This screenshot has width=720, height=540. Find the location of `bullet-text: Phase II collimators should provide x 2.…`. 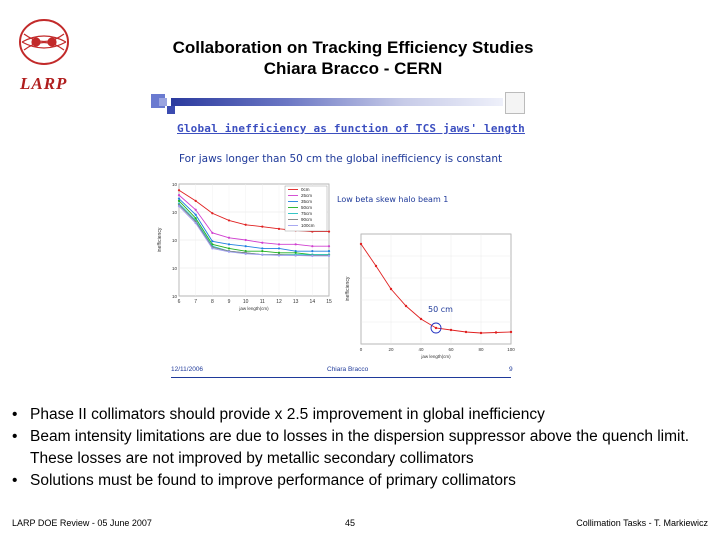

bullet-text: Phase II collimators should provide x 2.… is located at coordinates (287, 414).